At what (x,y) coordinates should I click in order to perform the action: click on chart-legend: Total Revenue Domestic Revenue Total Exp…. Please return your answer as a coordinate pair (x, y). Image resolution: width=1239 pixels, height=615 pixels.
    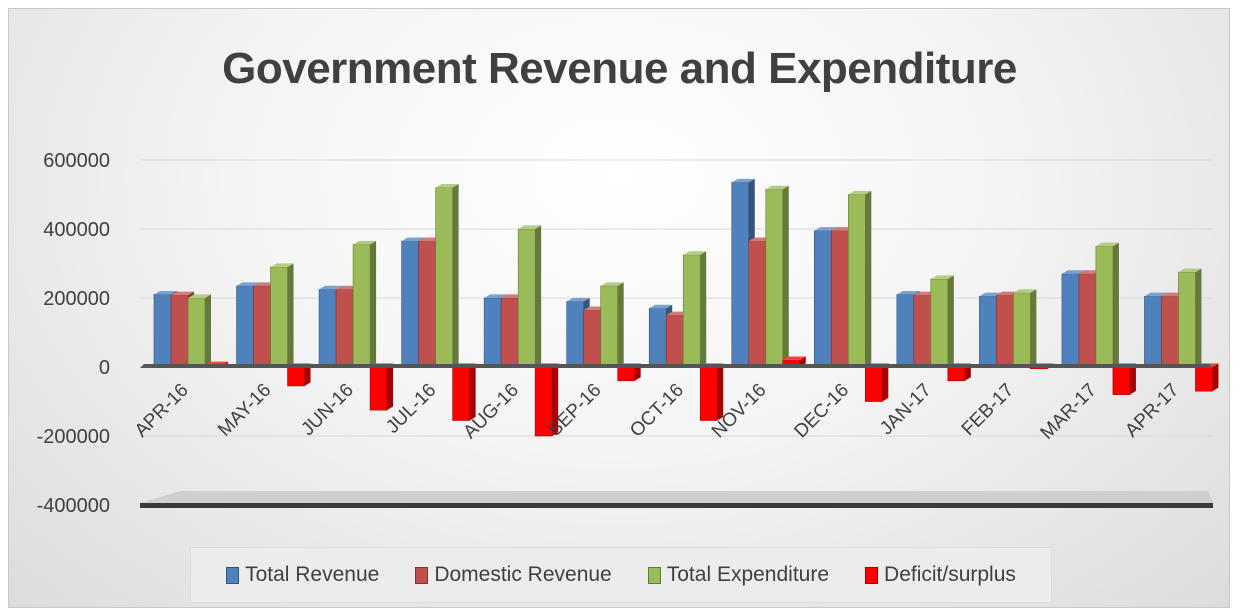
    Looking at the image, I should click on (621, 575).